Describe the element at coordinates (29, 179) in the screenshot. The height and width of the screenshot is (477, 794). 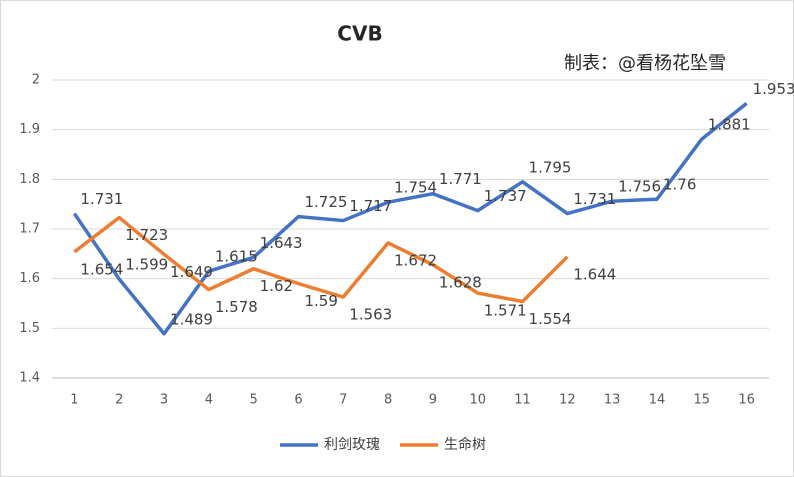
I see `y-tick-label: 1.8` at that location.